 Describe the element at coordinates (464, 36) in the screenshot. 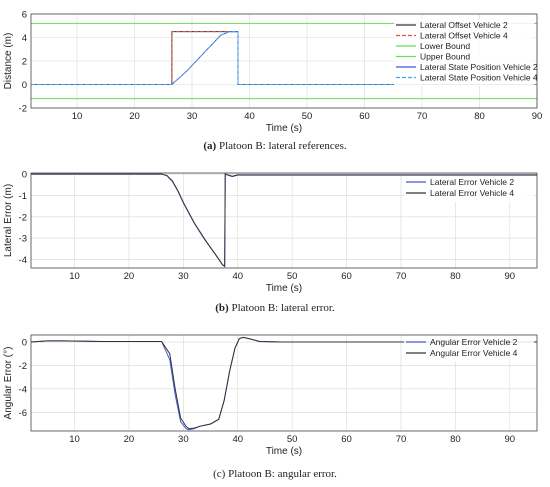

I see `legend-label: Lateral Offset Vehicle 4` at that location.